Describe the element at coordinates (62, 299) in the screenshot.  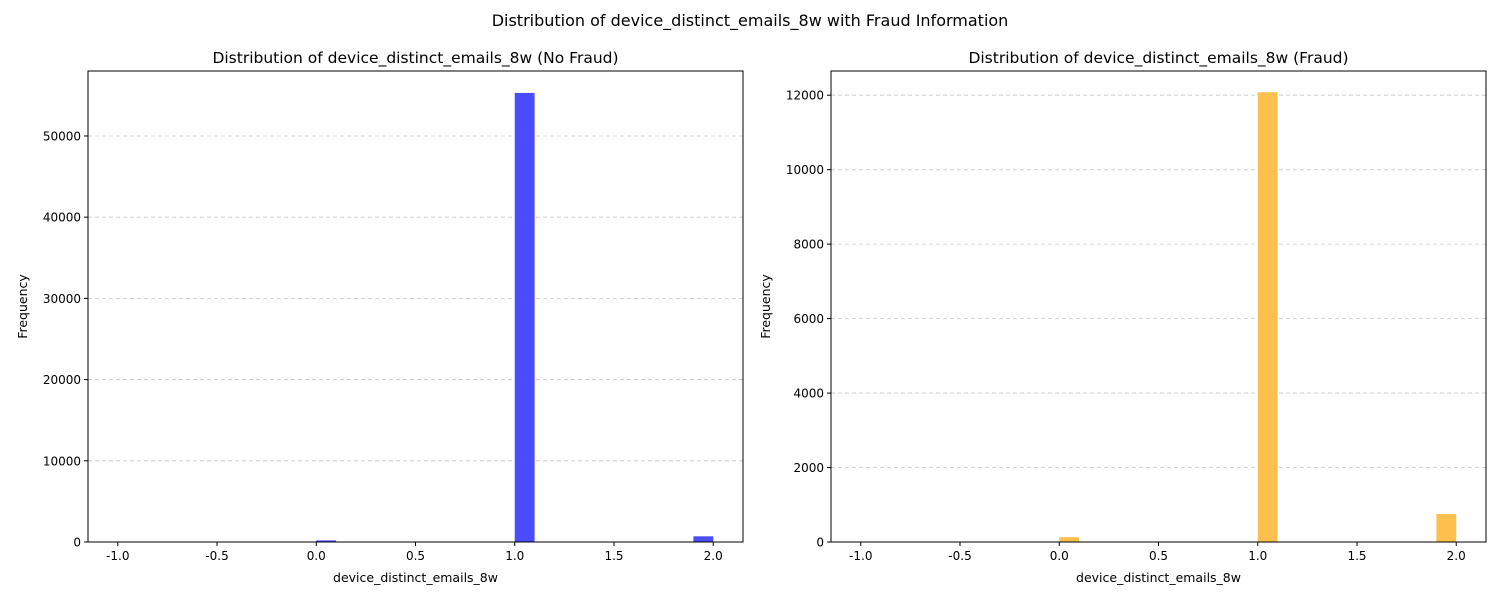
I see `y-tick-label: 30000` at that location.